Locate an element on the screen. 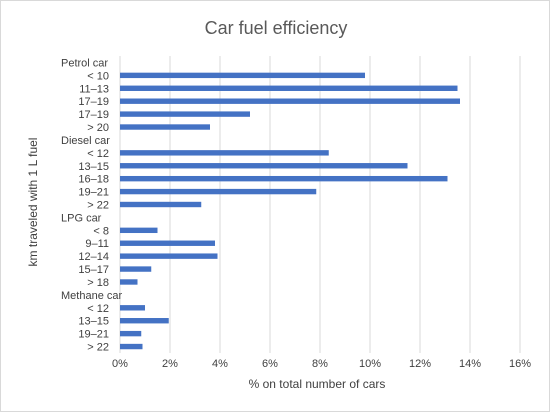 Image resolution: width=550 pixels, height=413 pixels. chart-title: Car fuel efficiency is located at coordinates (276, 28).